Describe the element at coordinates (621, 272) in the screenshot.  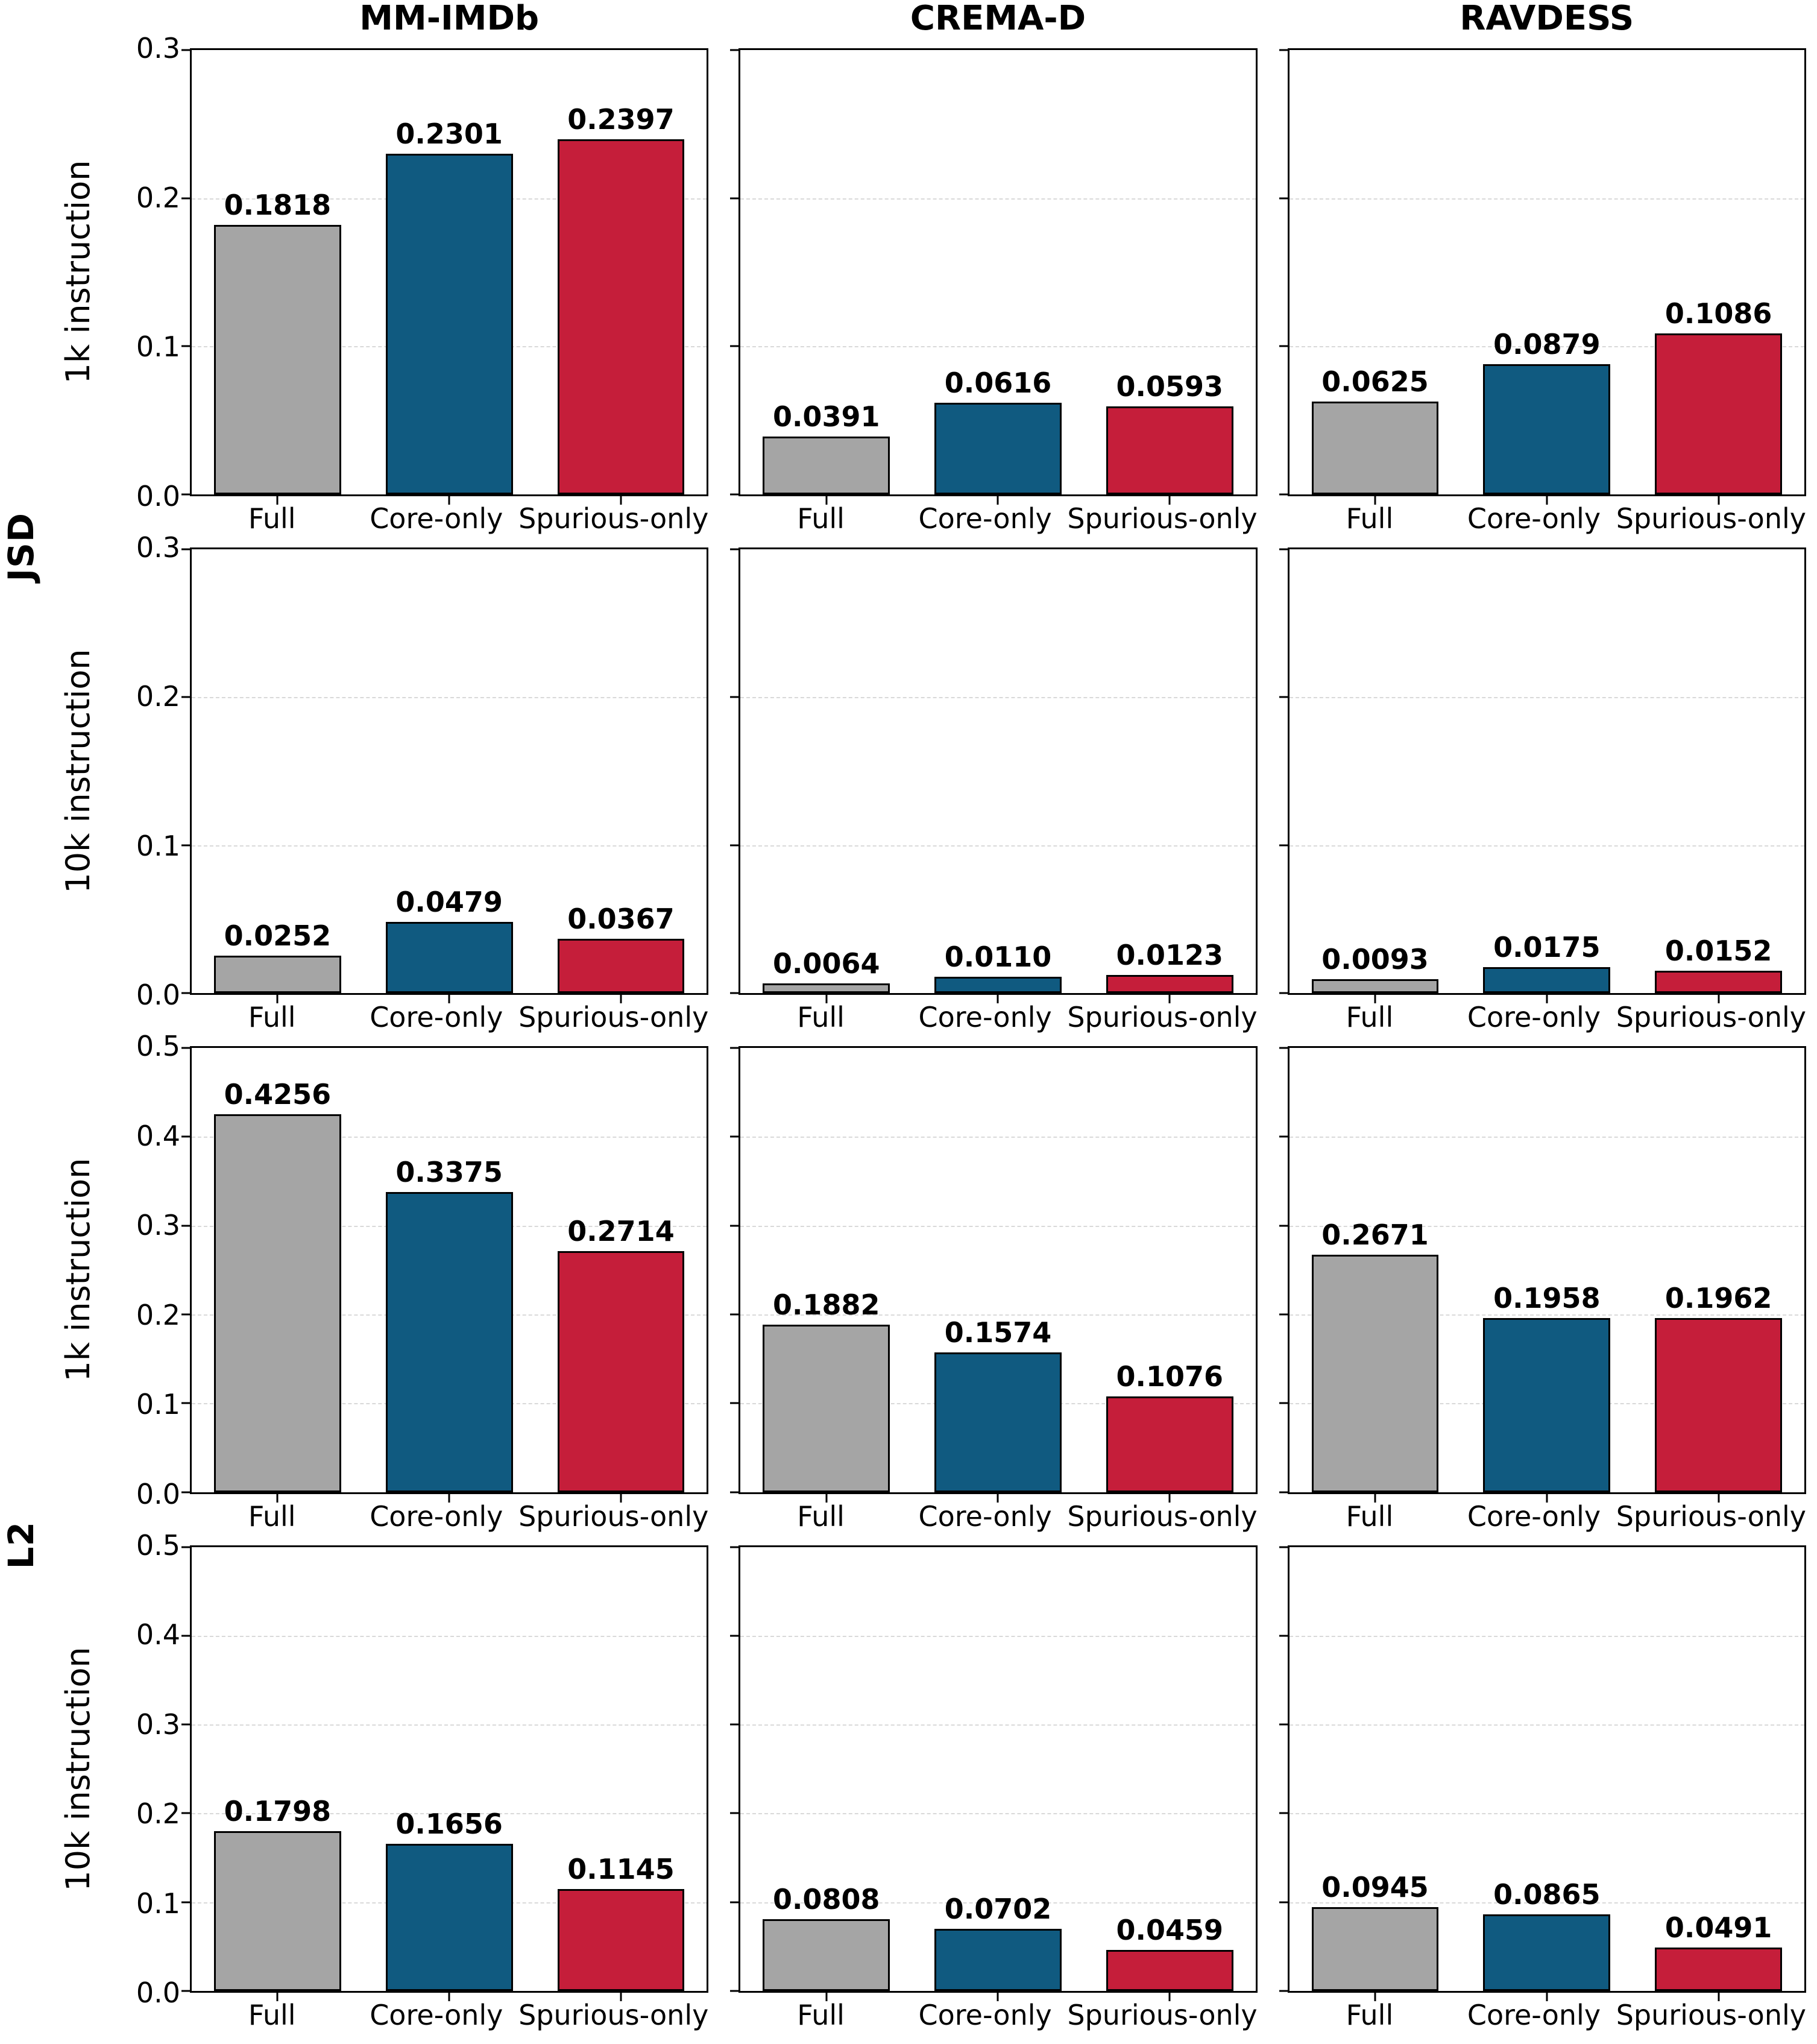
I see `bar-slot: 0.2397` at that location.